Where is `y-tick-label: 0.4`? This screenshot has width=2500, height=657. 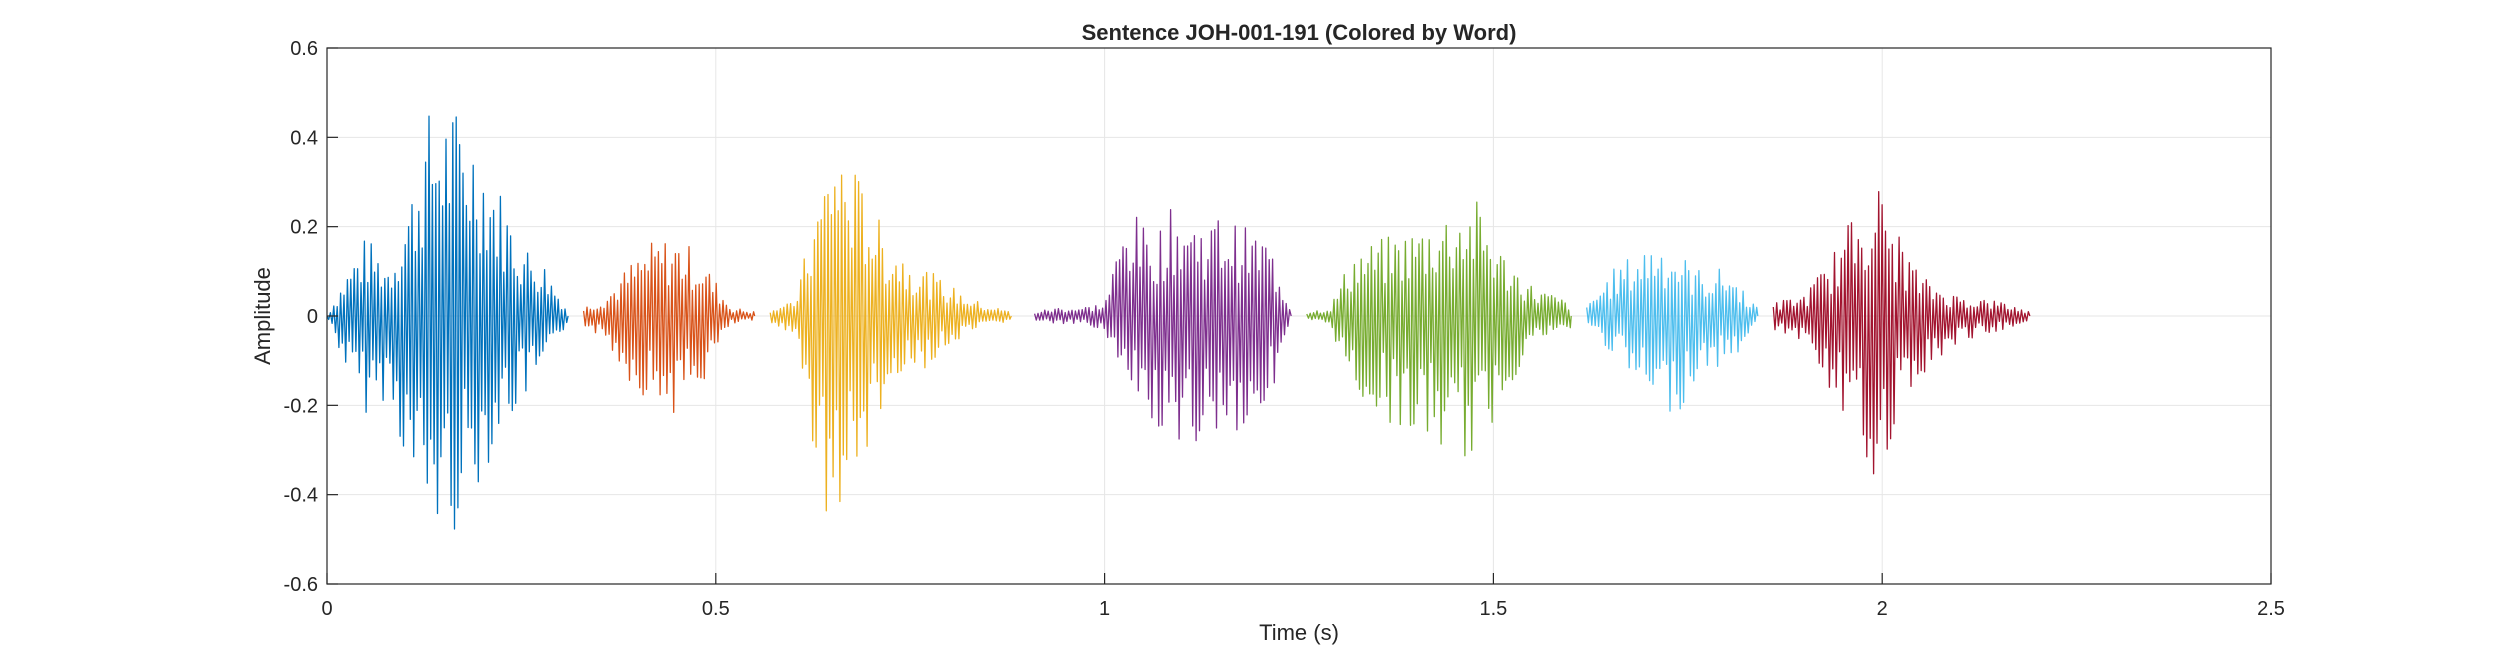
y-tick-label: 0.4 is located at coordinates (304, 138).